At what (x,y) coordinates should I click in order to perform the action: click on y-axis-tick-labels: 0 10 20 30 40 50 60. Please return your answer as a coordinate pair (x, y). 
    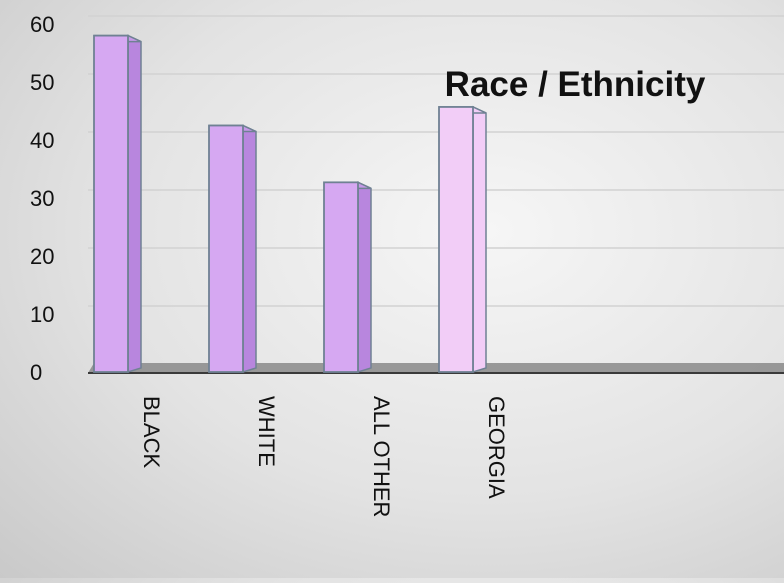
    Looking at the image, I should click on (42, 198).